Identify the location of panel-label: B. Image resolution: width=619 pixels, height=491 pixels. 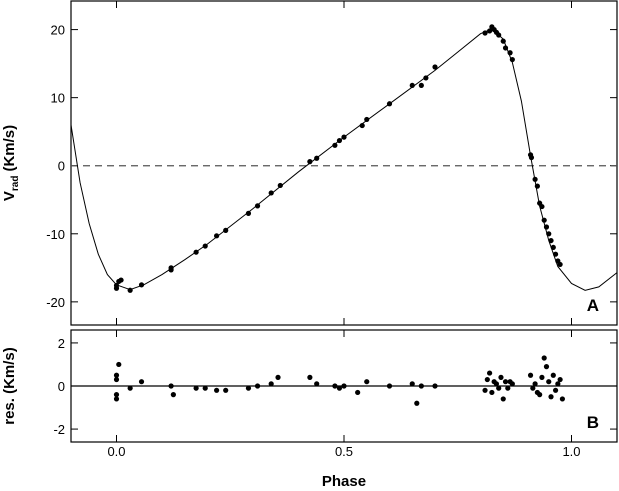
(593, 422).